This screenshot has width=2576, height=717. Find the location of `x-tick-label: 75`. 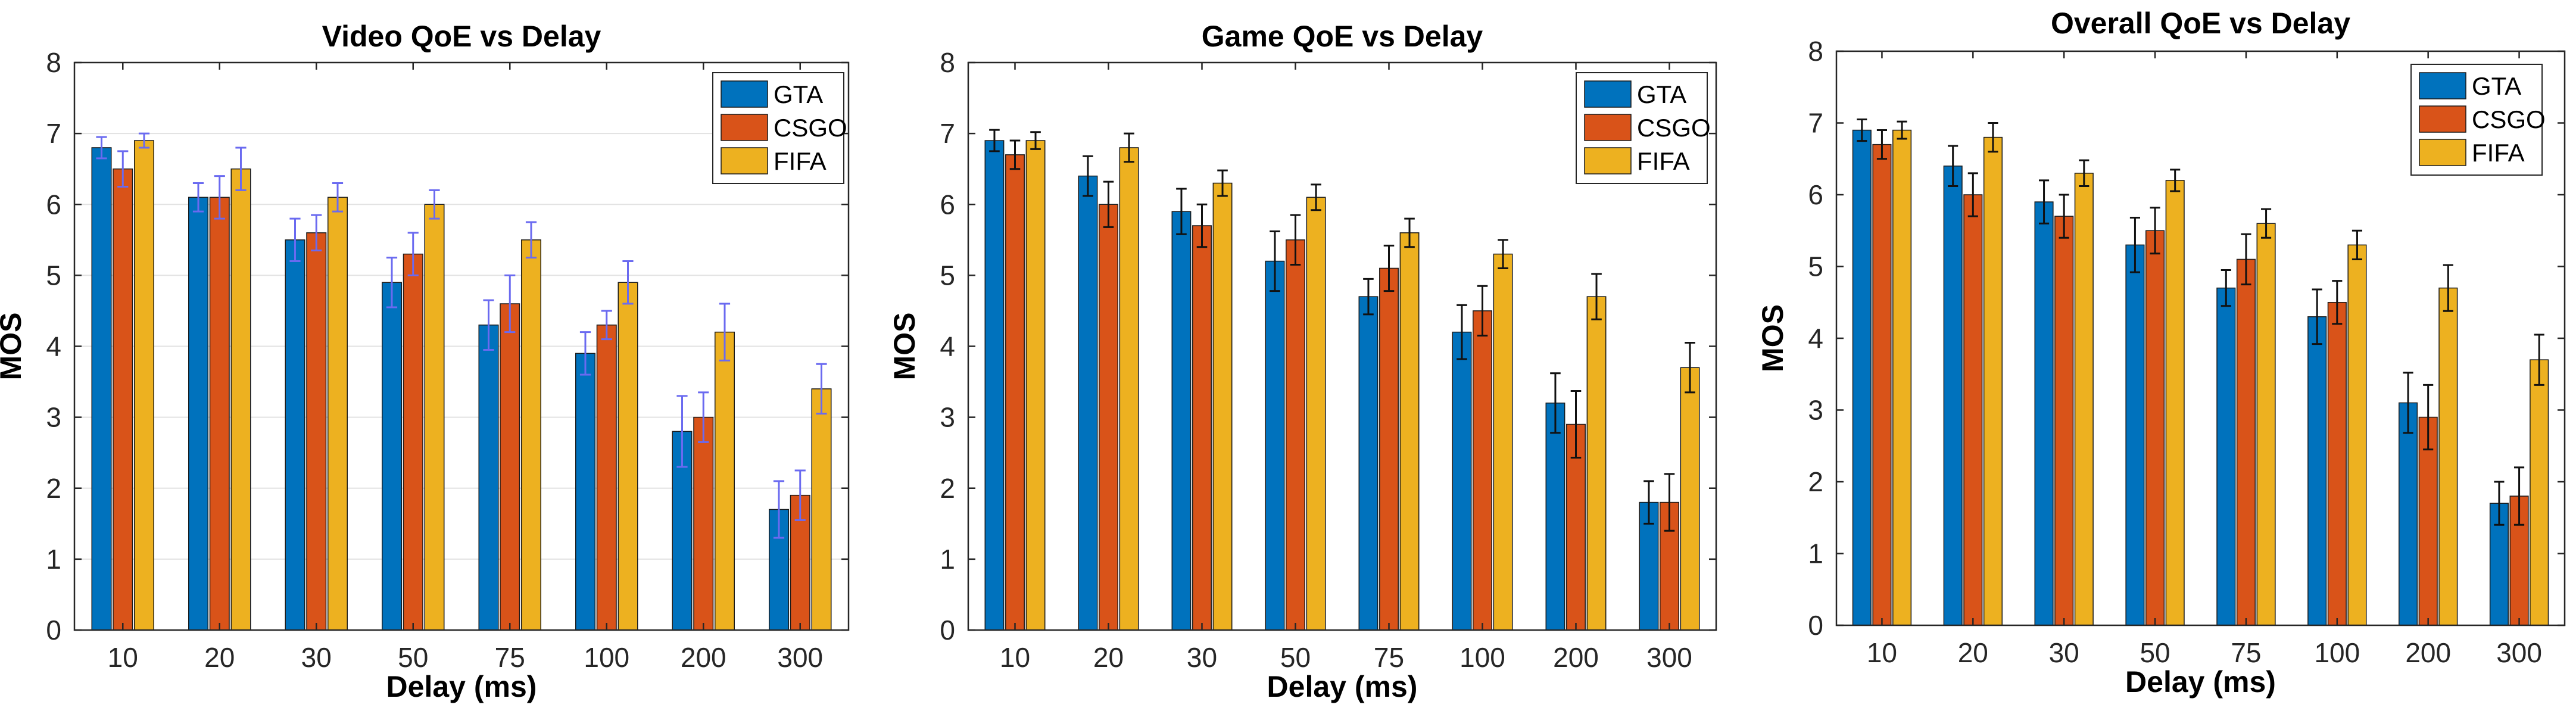

x-tick-label: 75 is located at coordinates (510, 658).